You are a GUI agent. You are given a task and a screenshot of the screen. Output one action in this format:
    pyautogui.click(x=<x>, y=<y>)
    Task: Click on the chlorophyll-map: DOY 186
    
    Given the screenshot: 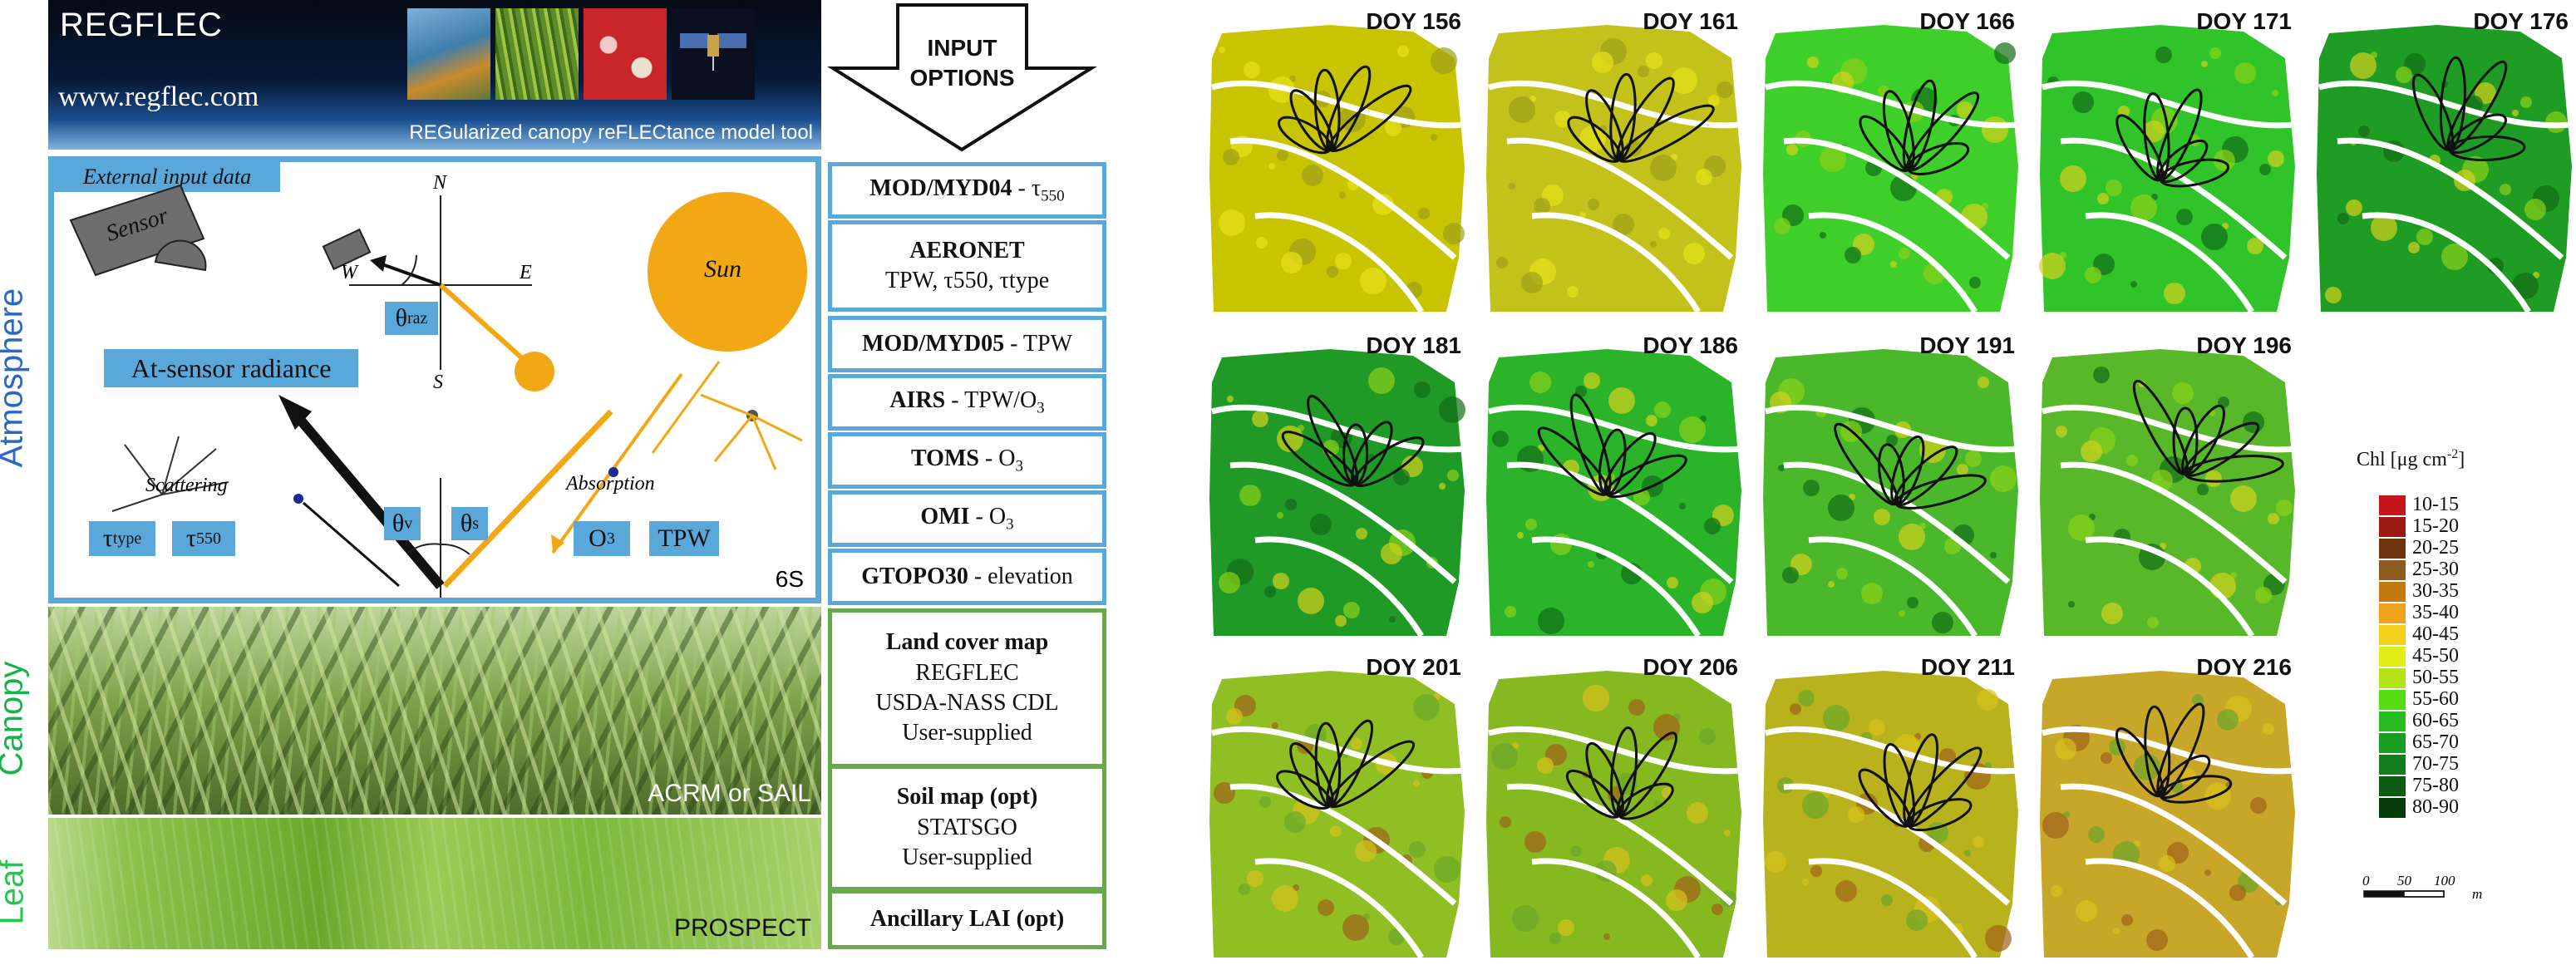 What is the action you would take?
    pyautogui.click(x=1615, y=487)
    